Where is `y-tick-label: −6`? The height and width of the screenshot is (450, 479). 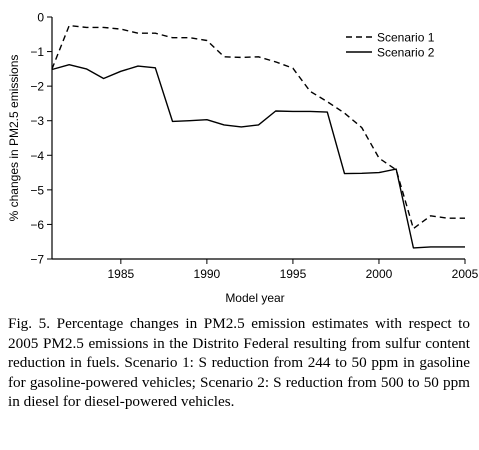 y-tick-label: −6 is located at coordinates (37, 225).